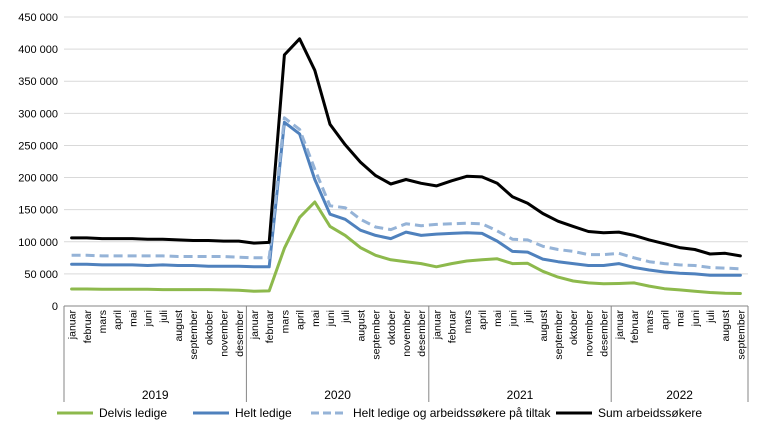  What do you see at coordinates (452, 413) in the screenshot?
I see `legend-label: Helt ledige og arbeidssøkere på tiltak` at bounding box center [452, 413].